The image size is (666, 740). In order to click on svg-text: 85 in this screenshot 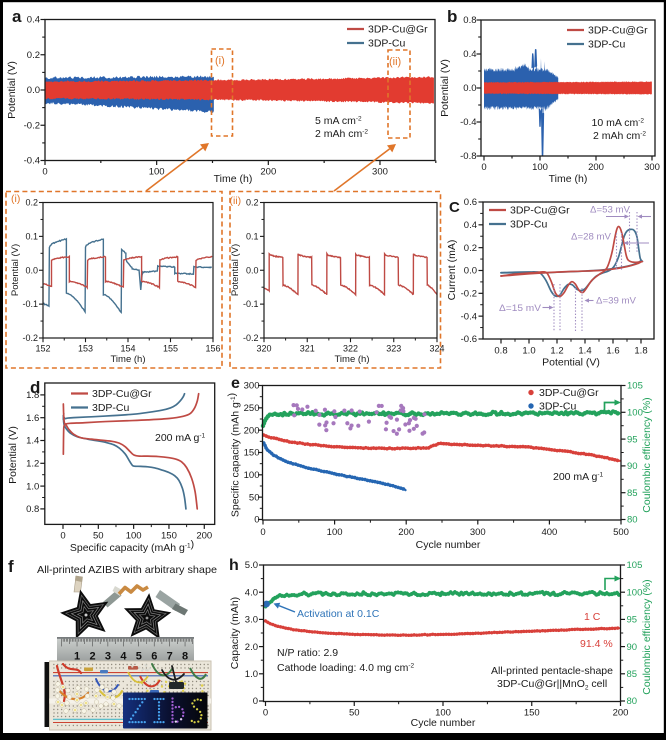, I will do `click(632, 674)`.